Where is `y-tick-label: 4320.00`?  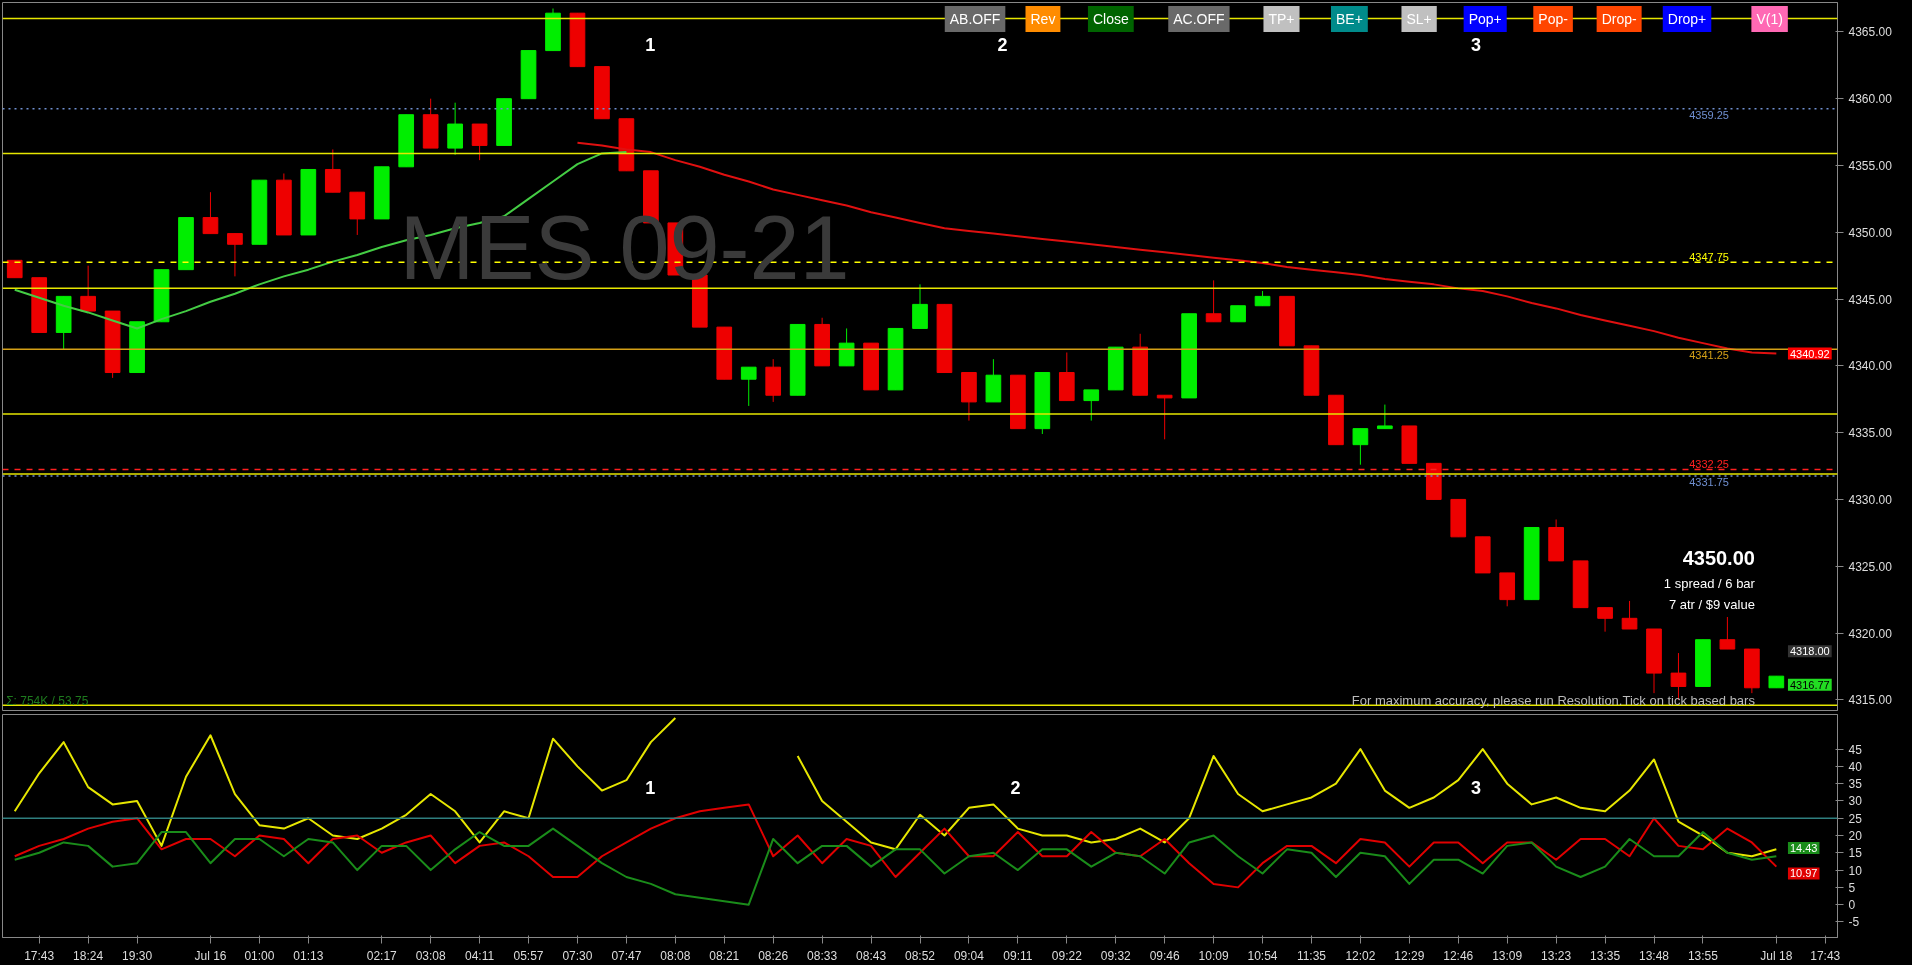
y-tick-label: 4320.00 is located at coordinates (1870, 633).